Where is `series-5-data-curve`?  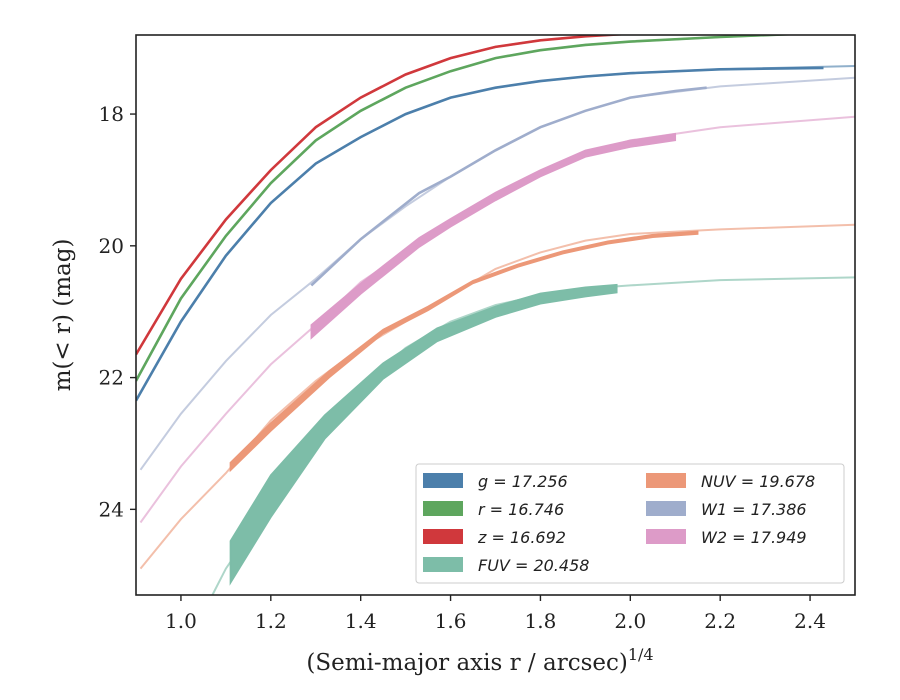
series-5-data-curve is located at coordinates (508, 186).